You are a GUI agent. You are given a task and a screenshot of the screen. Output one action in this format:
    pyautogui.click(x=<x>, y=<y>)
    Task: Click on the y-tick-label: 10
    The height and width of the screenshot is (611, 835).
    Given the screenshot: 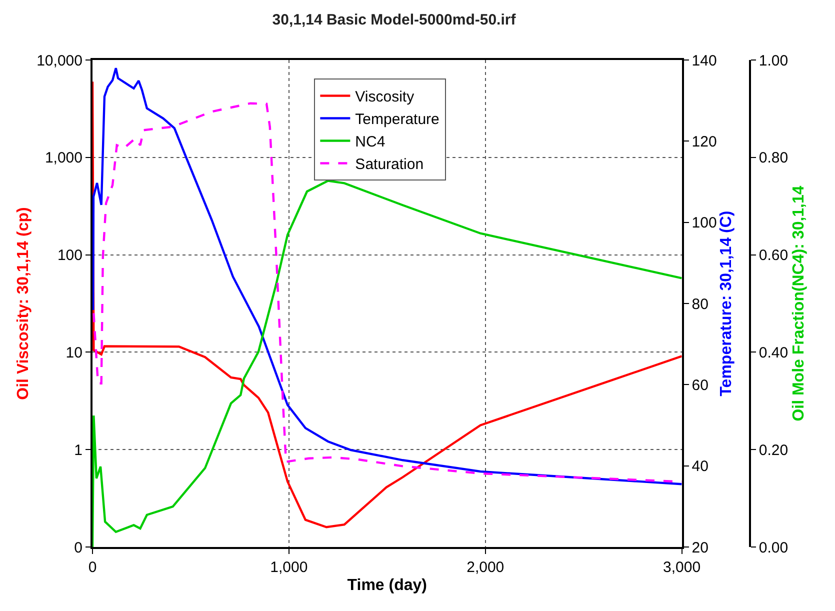 What is the action you would take?
    pyautogui.click(x=74, y=353)
    